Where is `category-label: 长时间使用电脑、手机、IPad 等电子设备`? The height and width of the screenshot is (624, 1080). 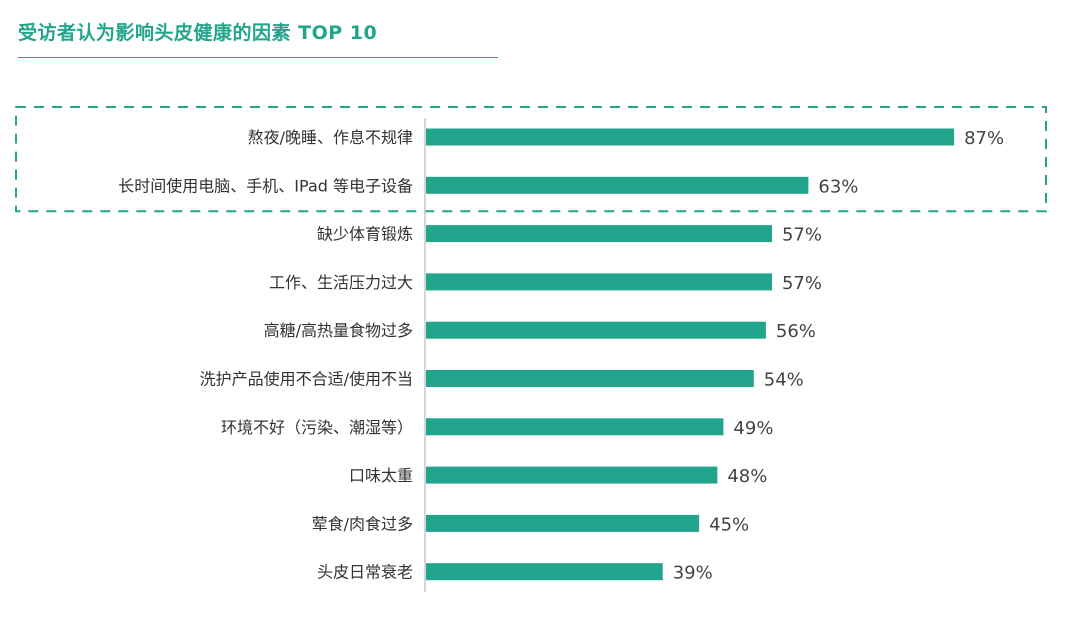 category-label: 长时间使用电脑、手机、IPad 等电子设备 is located at coordinates (265, 185).